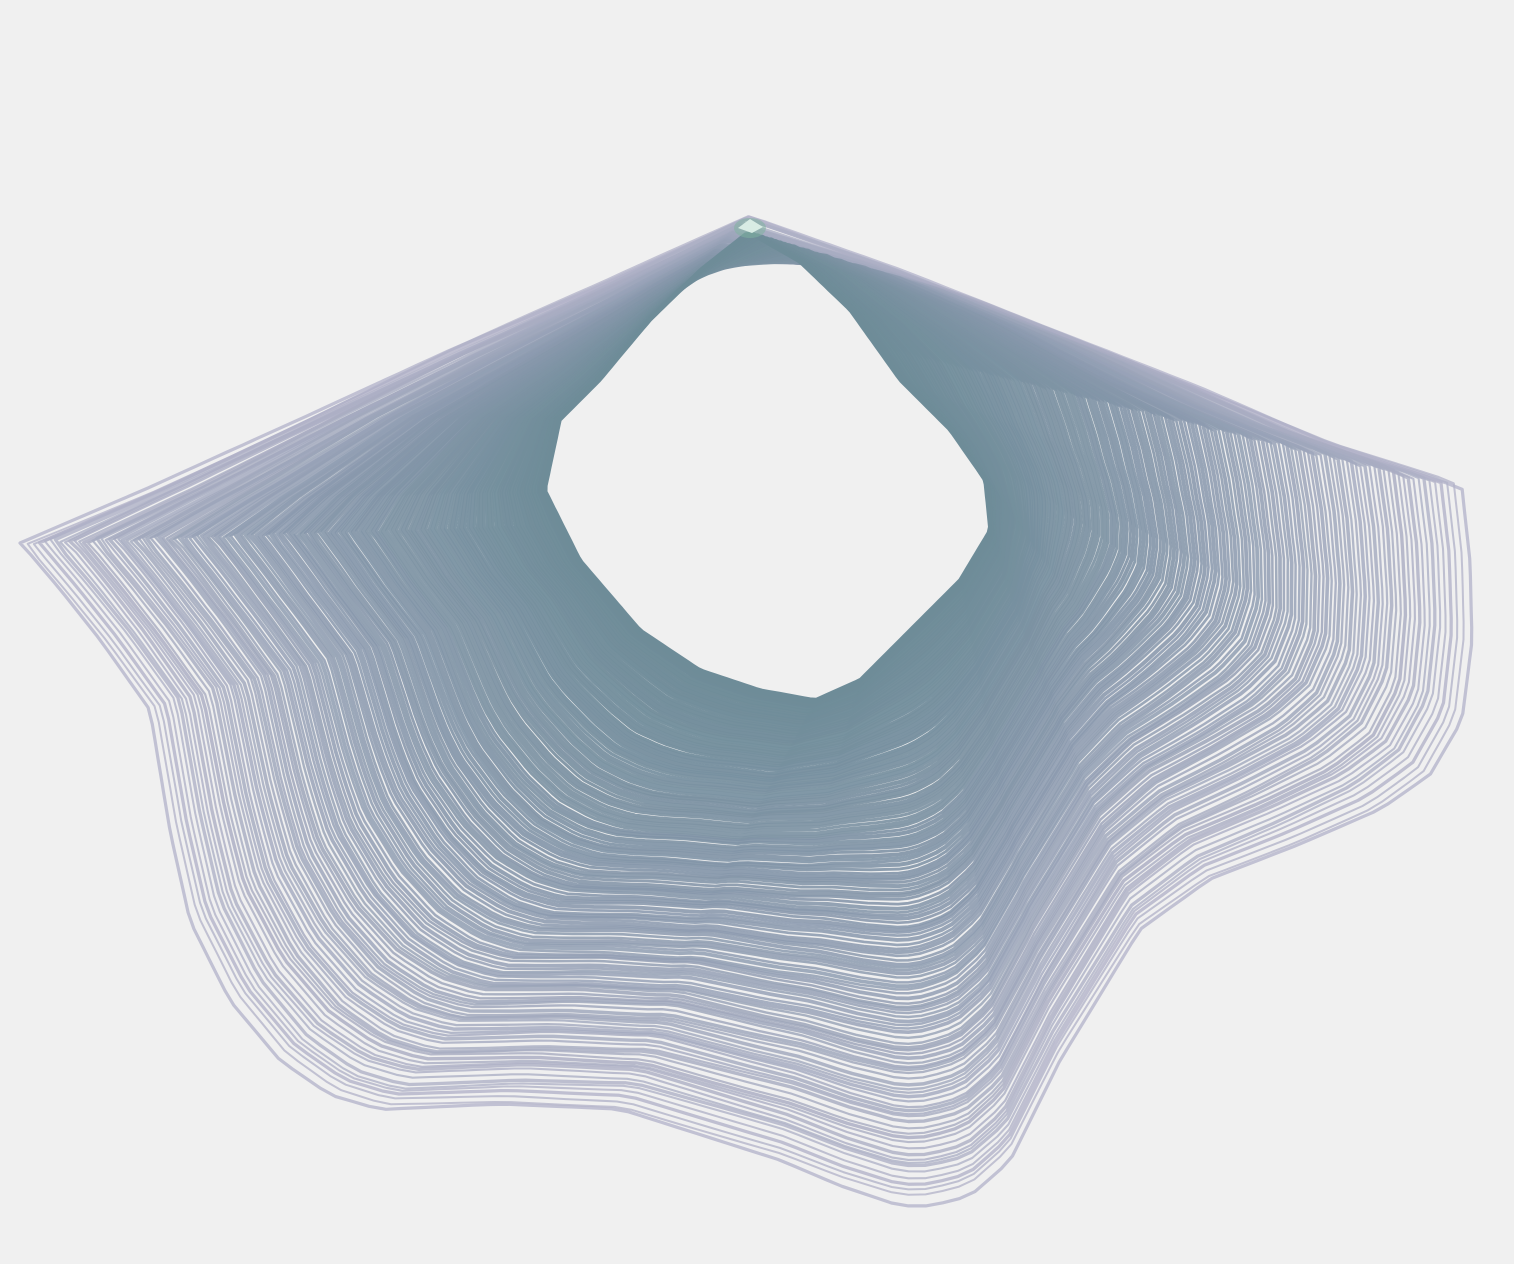 The image size is (1514, 1264). I want to click on apex-highlight, so click(750, 228).